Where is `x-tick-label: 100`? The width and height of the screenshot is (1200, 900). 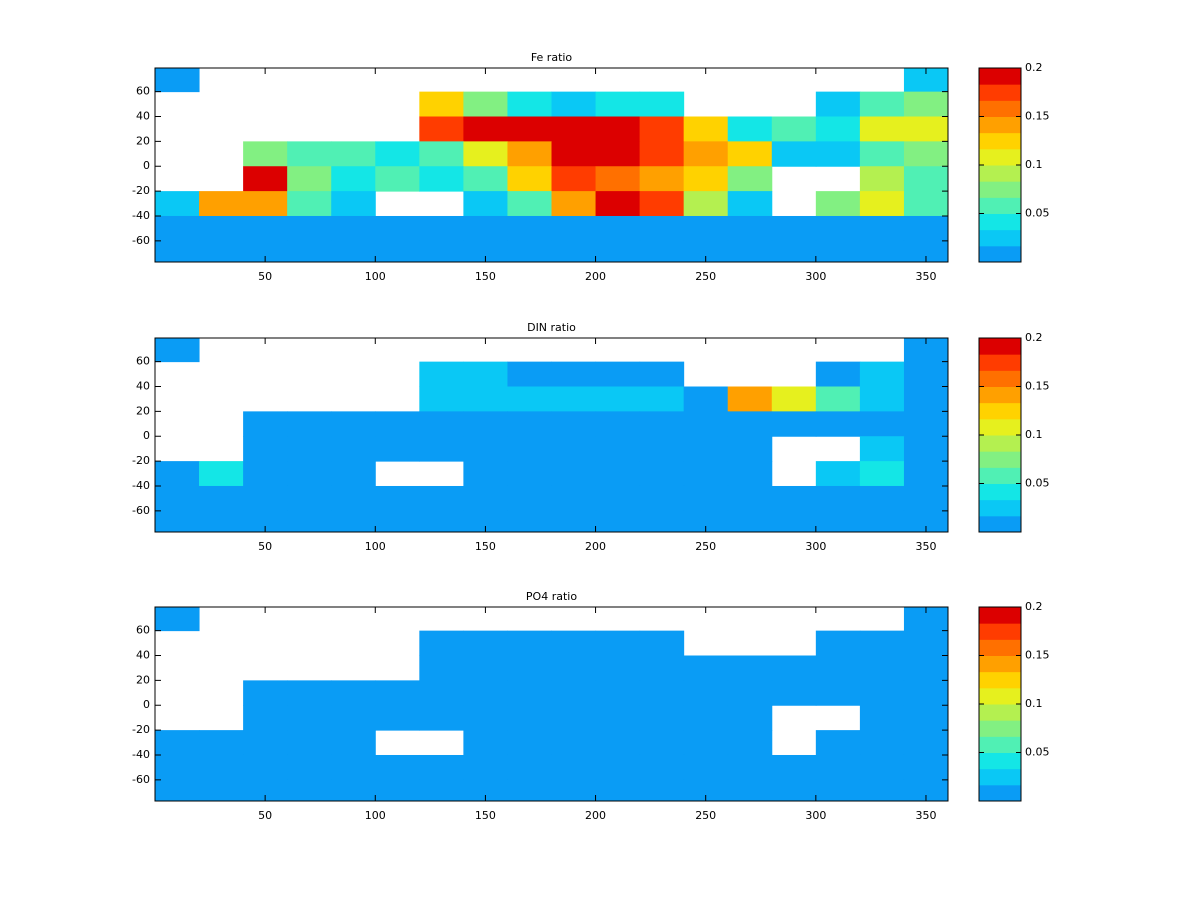
x-tick-label: 100 is located at coordinates (375, 546).